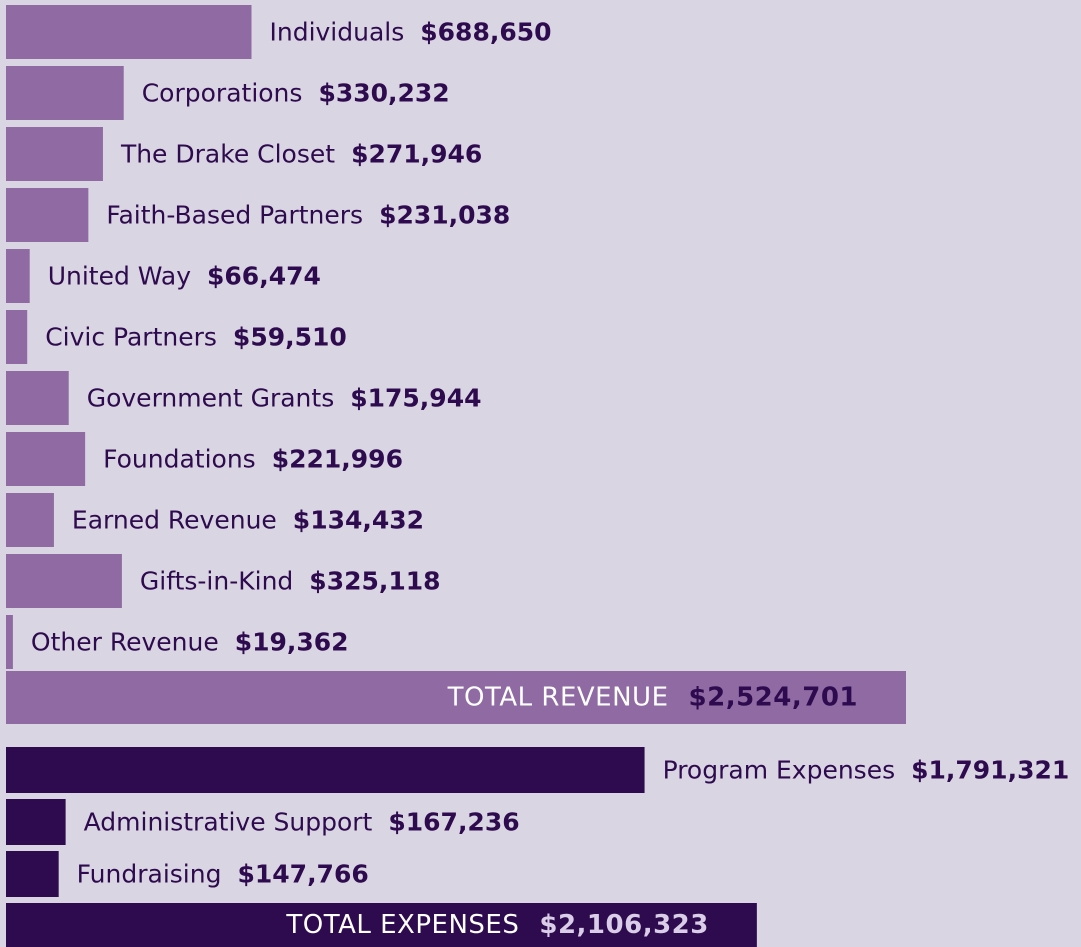 Image resolution: width=1081 pixels, height=947 pixels. I want to click on total-value-label: $2,524,701, so click(773, 698).